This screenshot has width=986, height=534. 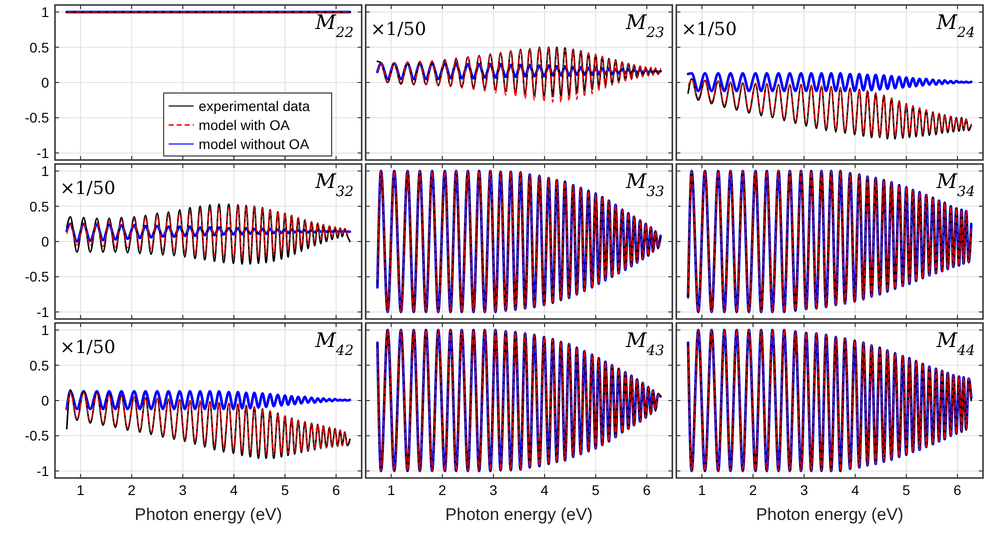 What do you see at coordinates (254, 106) in the screenshot?
I see `legend-label: experimental data` at bounding box center [254, 106].